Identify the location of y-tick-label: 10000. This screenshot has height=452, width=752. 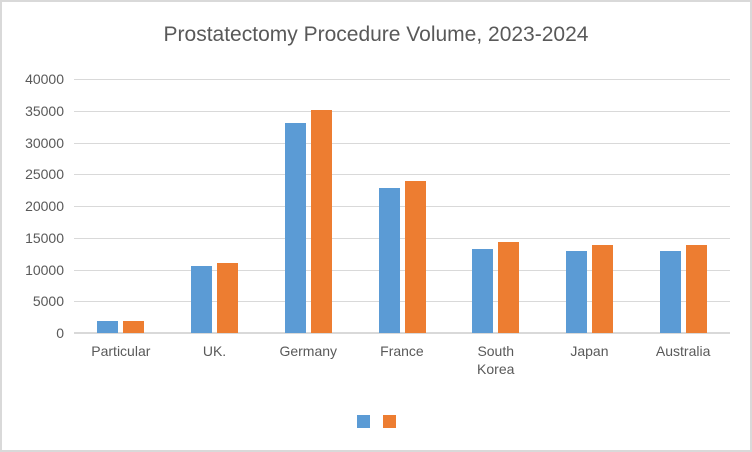
(44, 269).